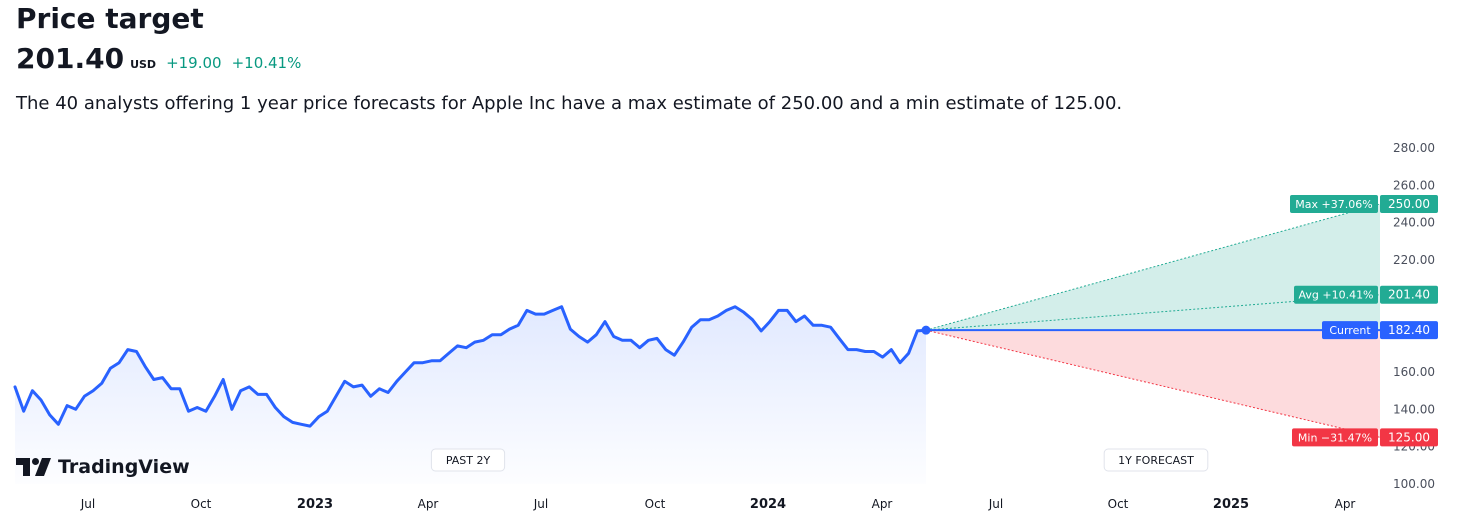 This screenshot has height=524, width=1468. I want to click on forecast-period-label-box, so click(1156, 460).